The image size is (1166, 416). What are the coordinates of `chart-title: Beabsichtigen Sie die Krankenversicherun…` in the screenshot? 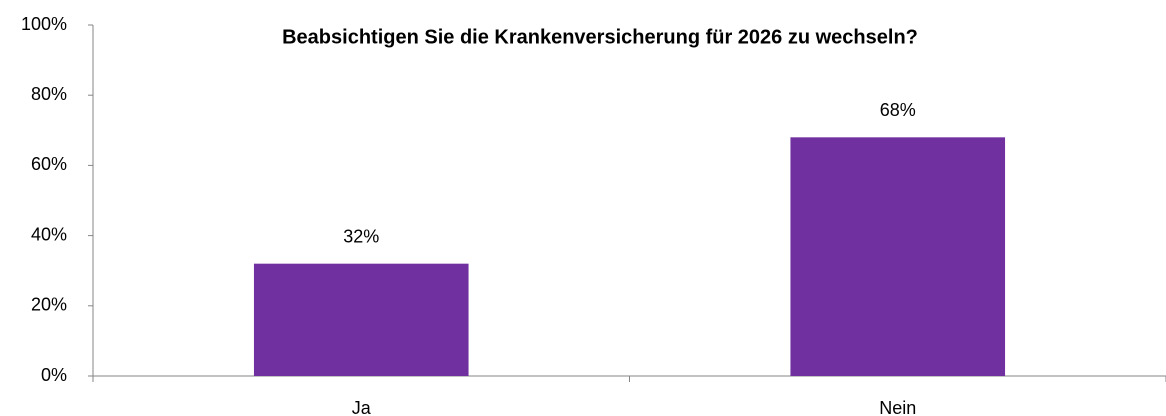 It's located at (600, 37).